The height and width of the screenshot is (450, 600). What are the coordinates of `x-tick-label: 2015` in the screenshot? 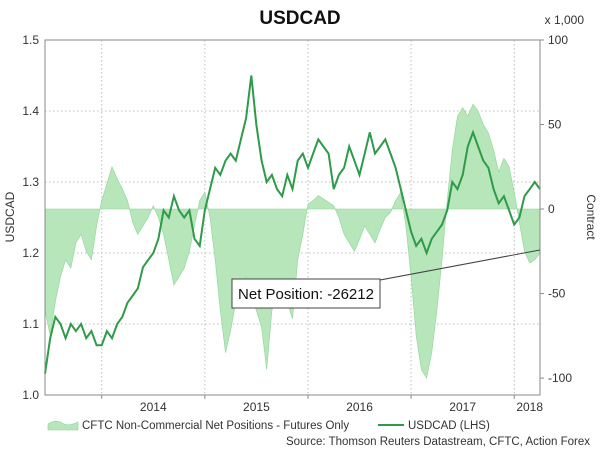 It's located at (256, 407).